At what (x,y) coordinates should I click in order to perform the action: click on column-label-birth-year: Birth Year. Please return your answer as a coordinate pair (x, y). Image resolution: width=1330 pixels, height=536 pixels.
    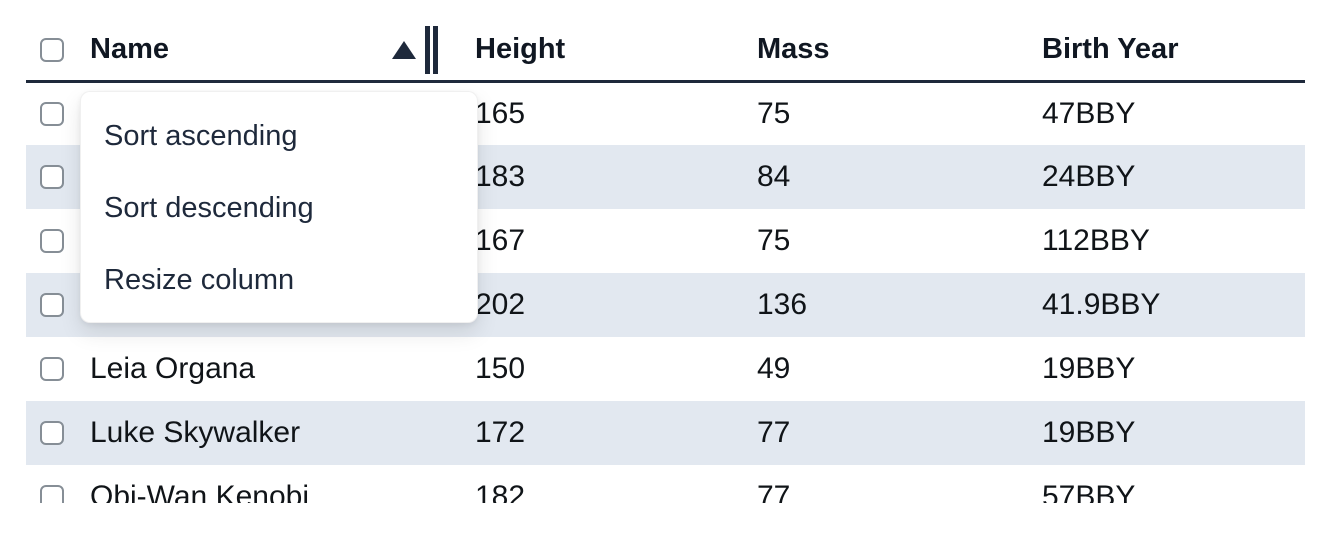
    Looking at the image, I should click on (1110, 49).